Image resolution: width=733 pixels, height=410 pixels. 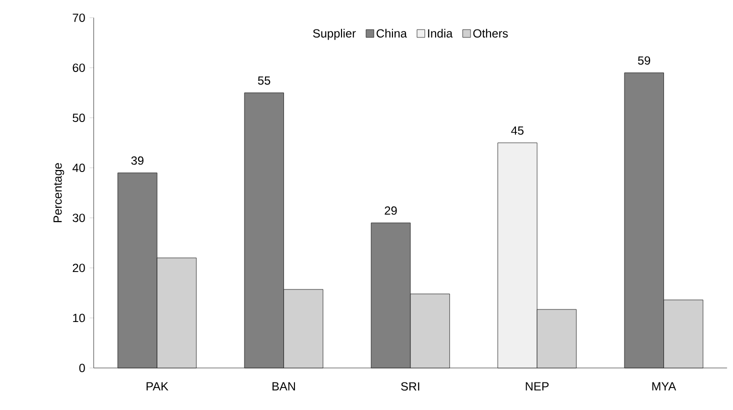 What do you see at coordinates (78, 117) in the screenshot?
I see `y-tick-label: 50` at bounding box center [78, 117].